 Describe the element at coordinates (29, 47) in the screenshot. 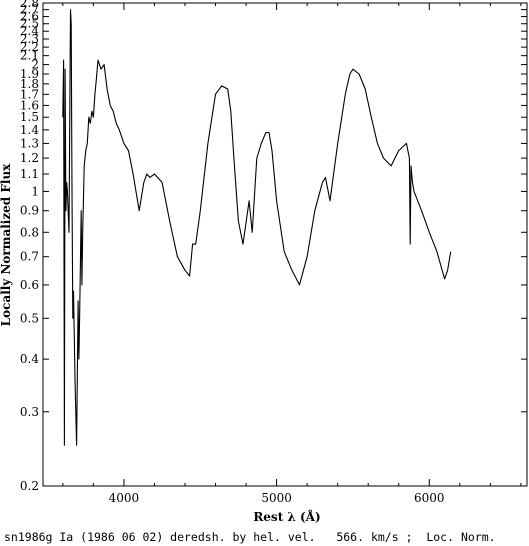

I see `y-tick-label: 2.2` at that location.